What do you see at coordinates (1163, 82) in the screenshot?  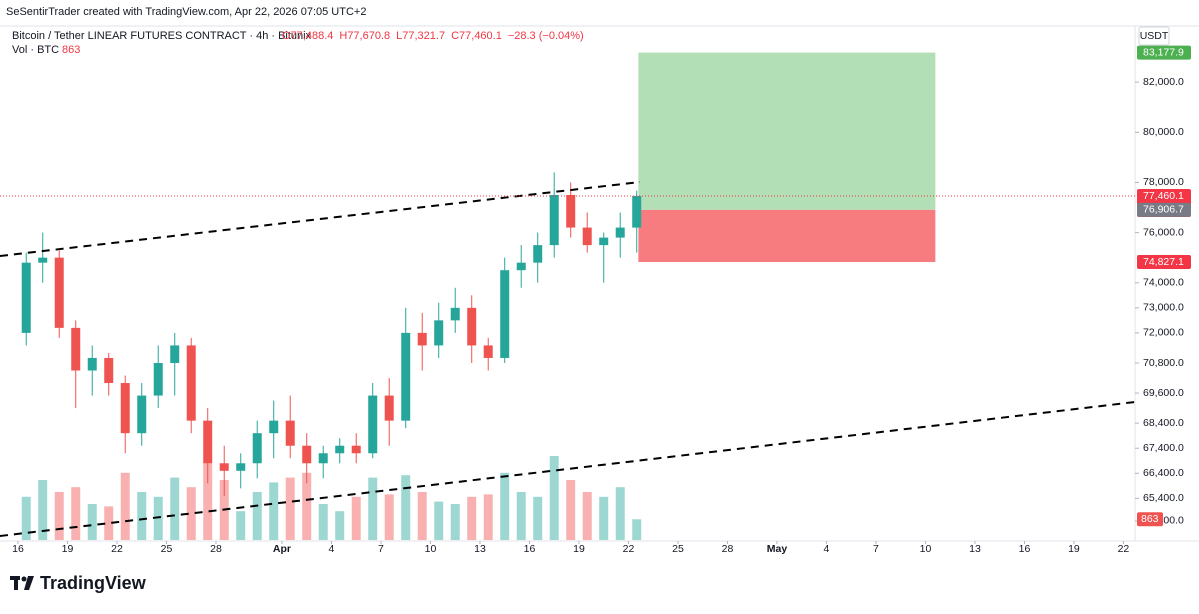 I see `y-tick-label: 82,000.0` at bounding box center [1163, 82].